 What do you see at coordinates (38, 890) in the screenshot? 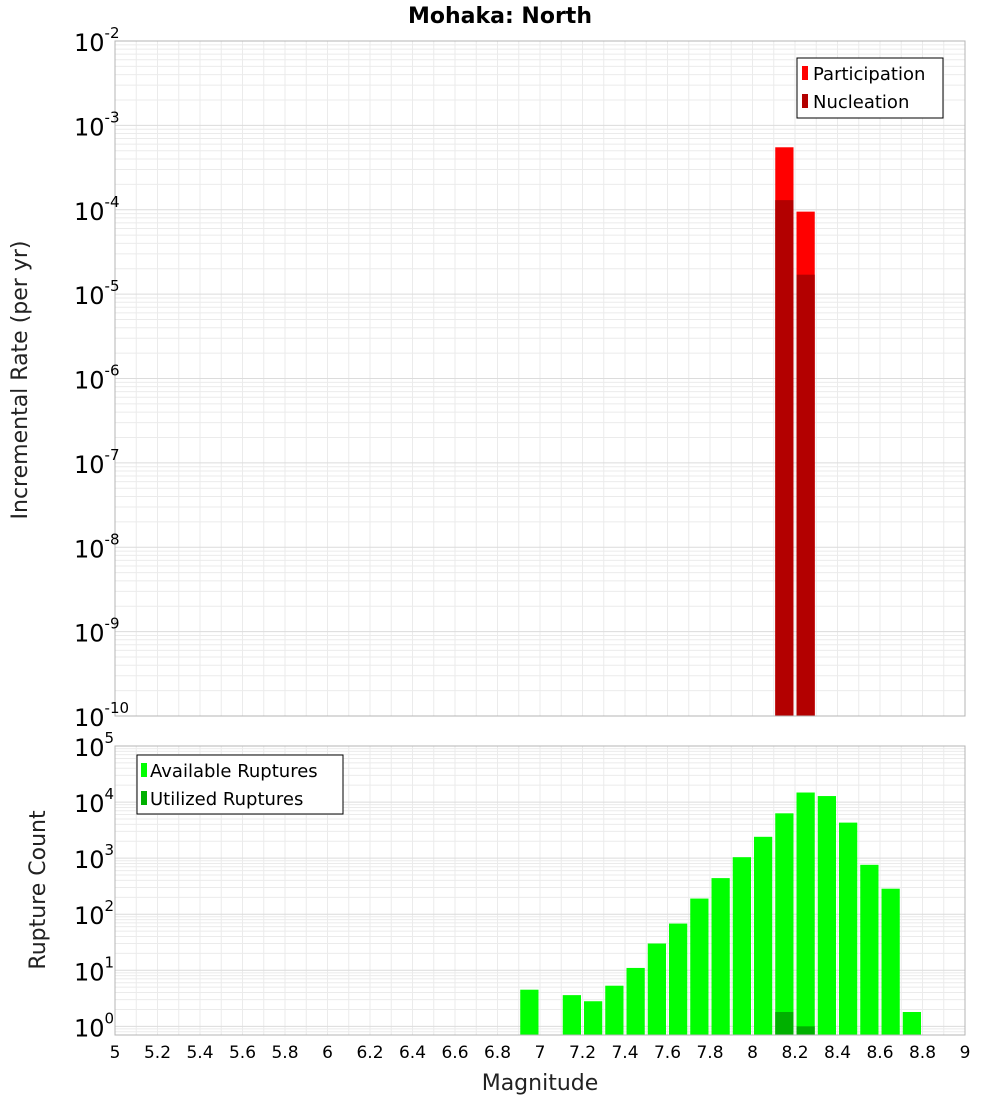
I see `bottom-y-axis-label: Rupture Count` at bounding box center [38, 890].